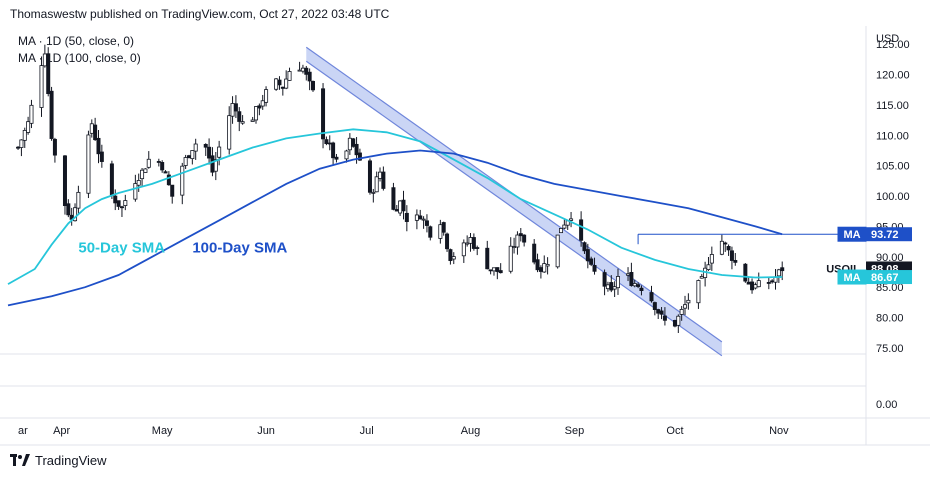  What do you see at coordinates (575, 431) in the screenshot?
I see `x-tick-label: Sep` at bounding box center [575, 431].